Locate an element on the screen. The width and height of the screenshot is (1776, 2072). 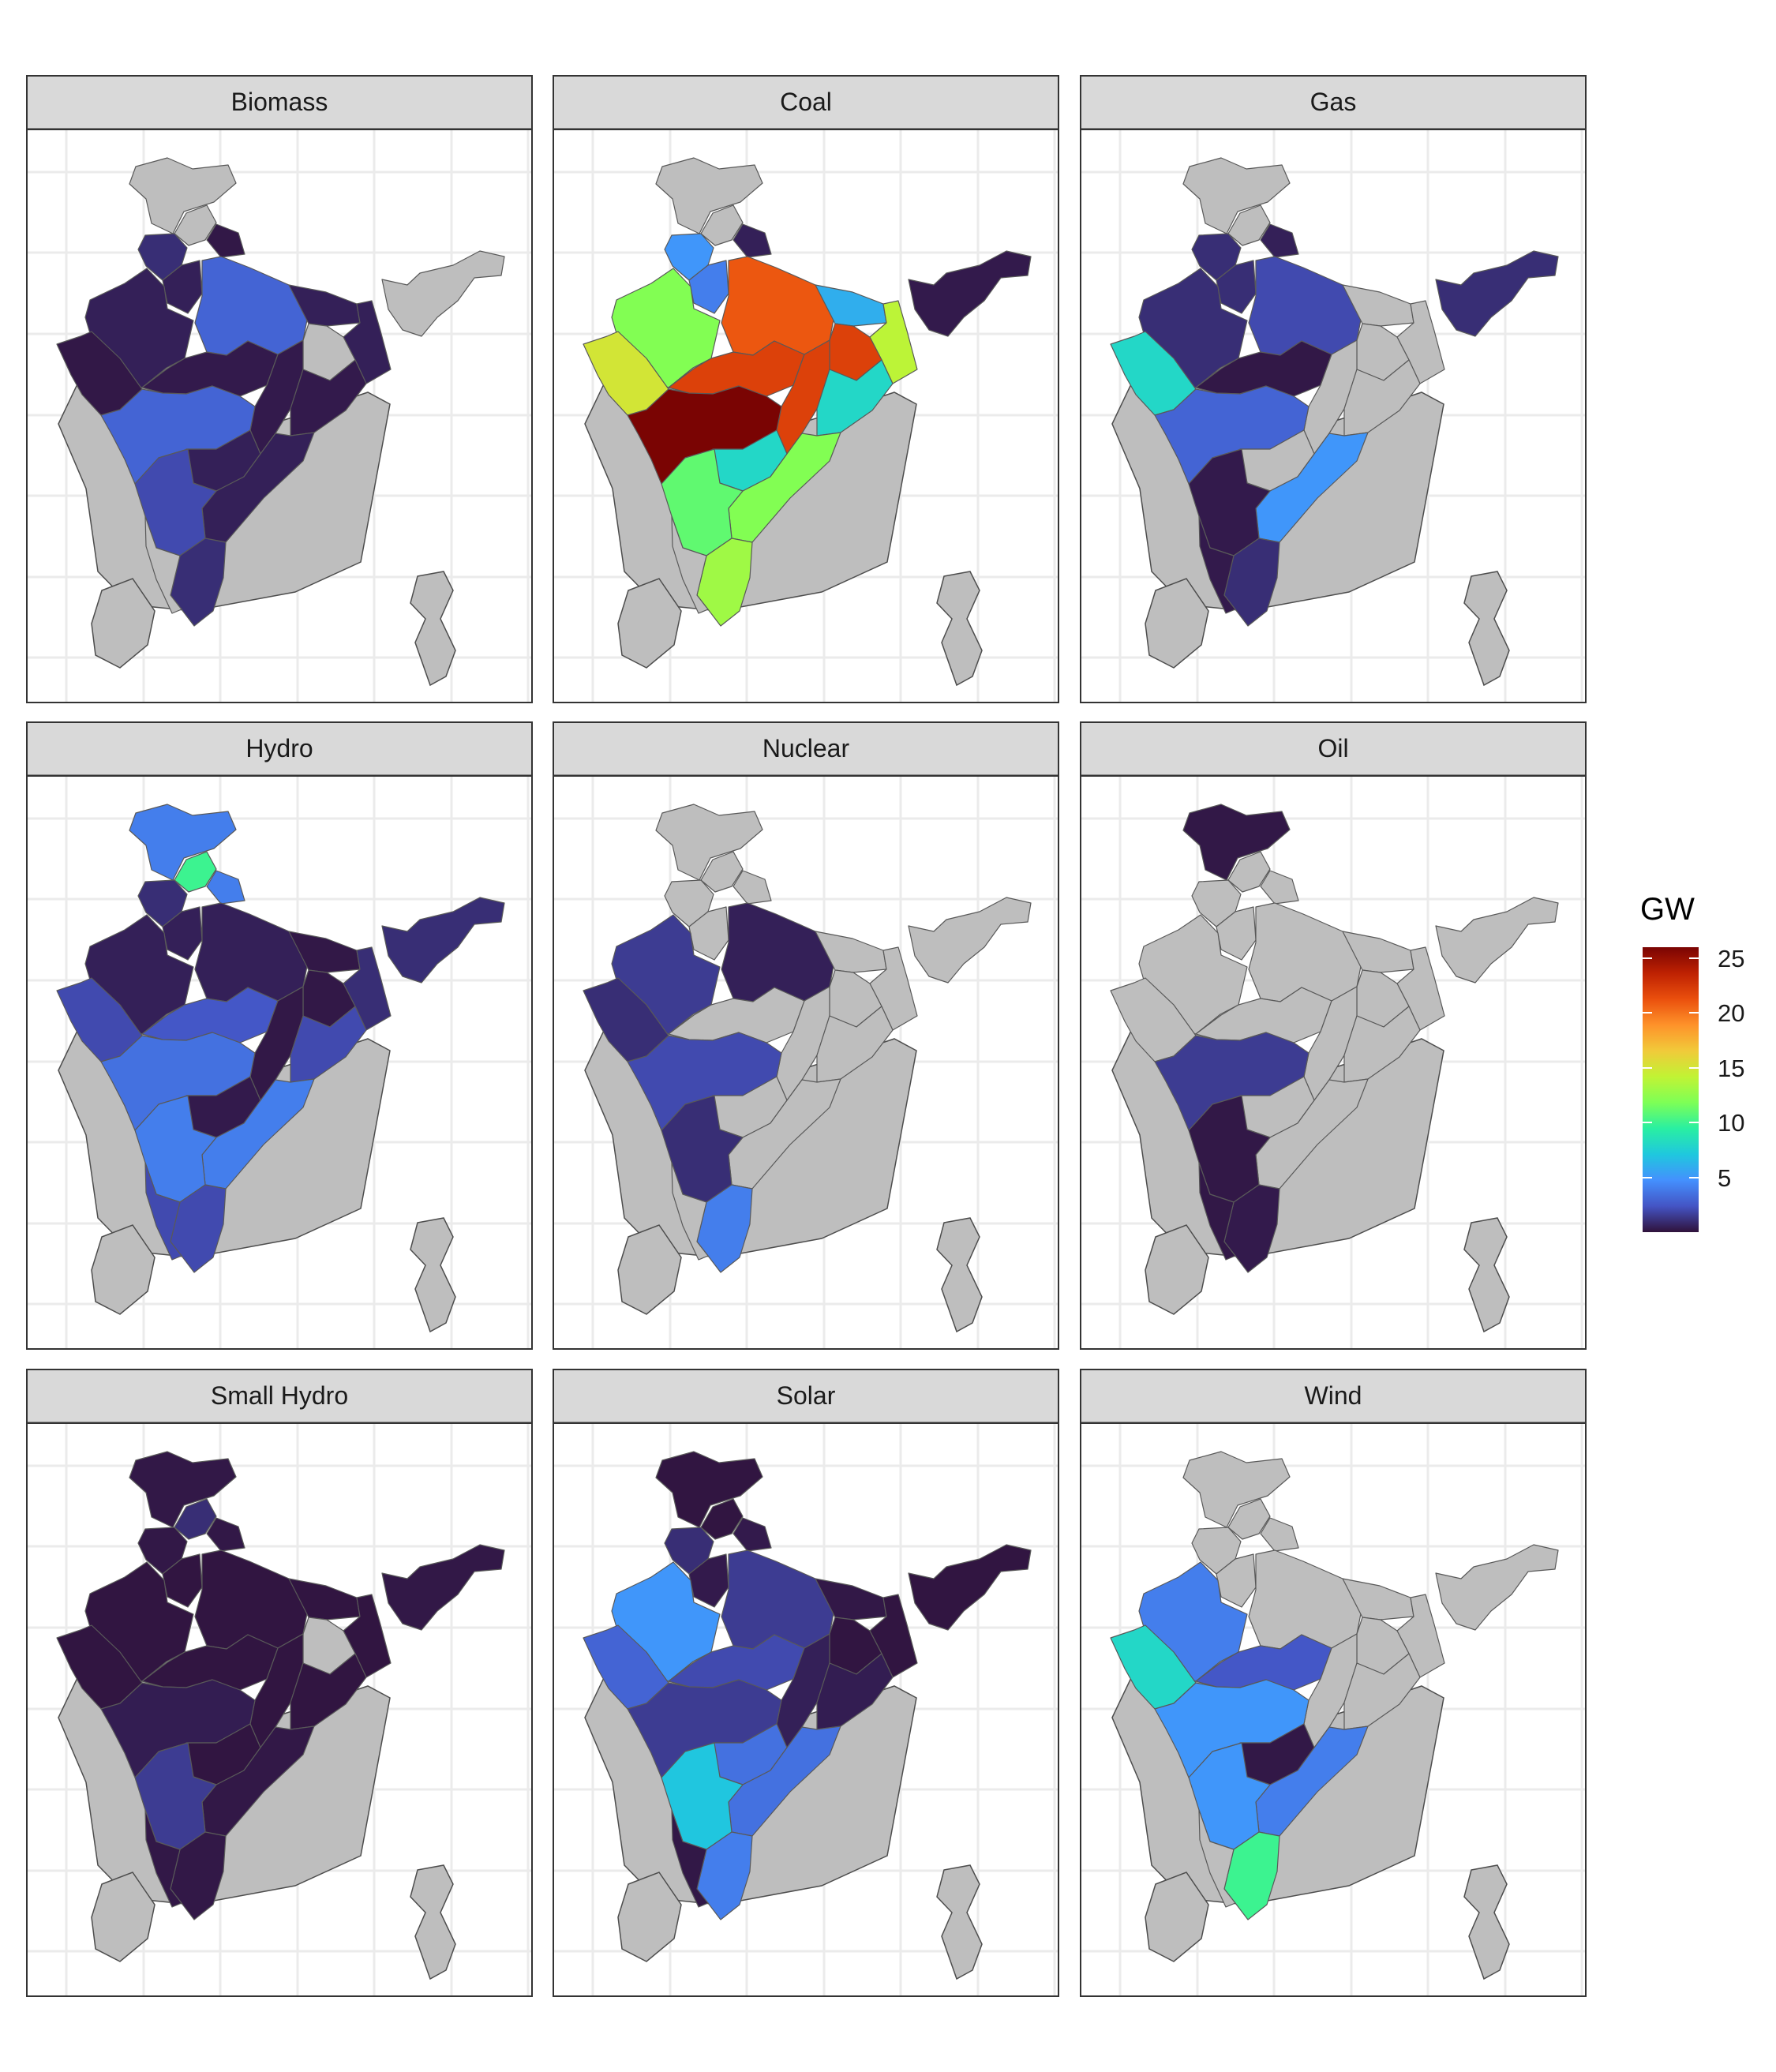
facet-small-hydro: Small Hydro is located at coordinates (279, 1683).